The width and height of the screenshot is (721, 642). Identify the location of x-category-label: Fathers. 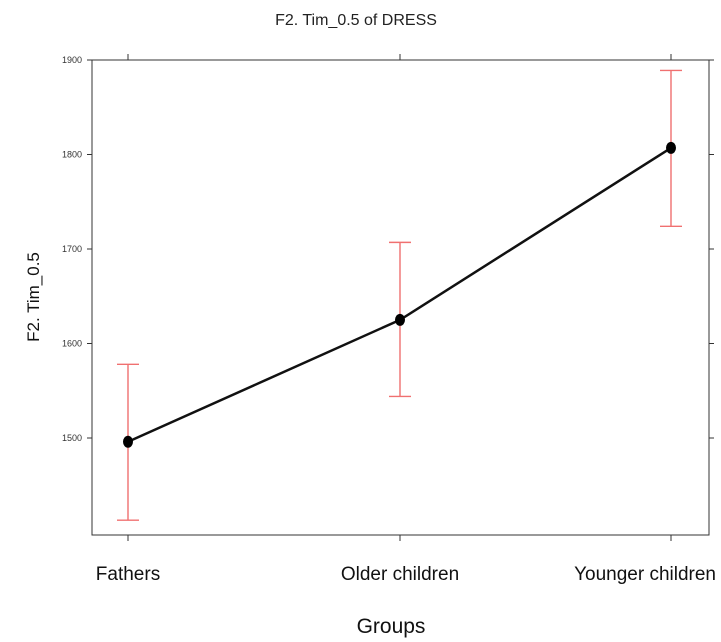
(128, 574).